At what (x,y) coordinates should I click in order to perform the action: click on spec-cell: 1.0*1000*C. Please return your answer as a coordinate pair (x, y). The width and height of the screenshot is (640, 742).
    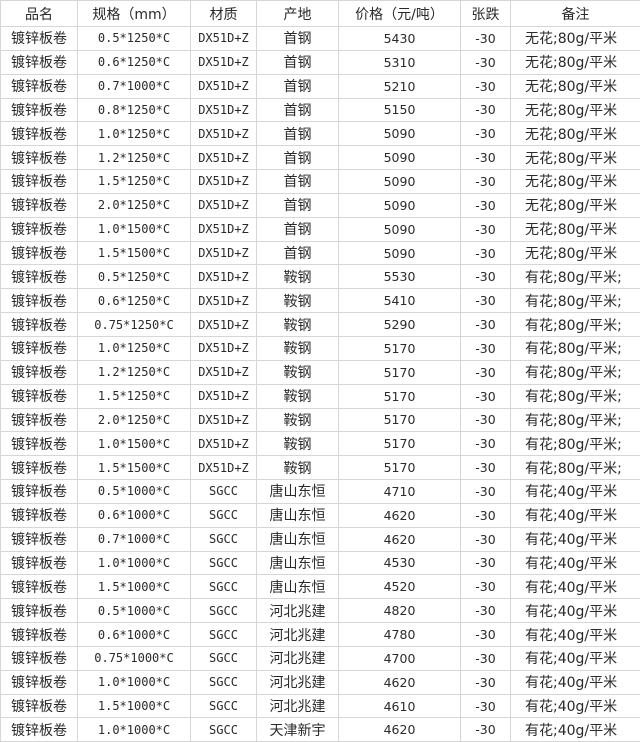
    Looking at the image, I should click on (134, 730).